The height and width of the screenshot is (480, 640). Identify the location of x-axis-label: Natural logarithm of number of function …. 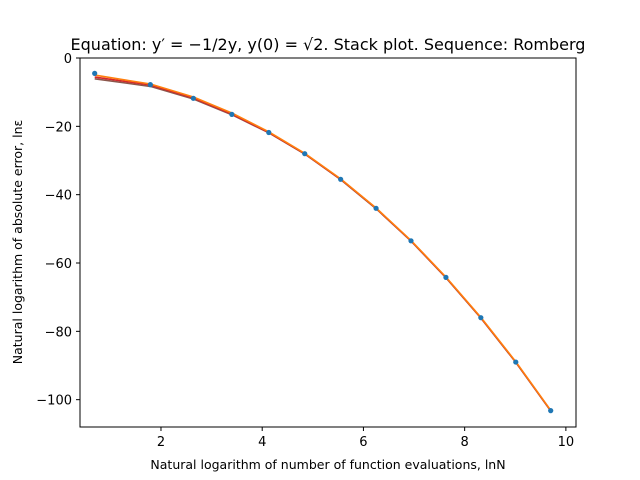
(327, 464).